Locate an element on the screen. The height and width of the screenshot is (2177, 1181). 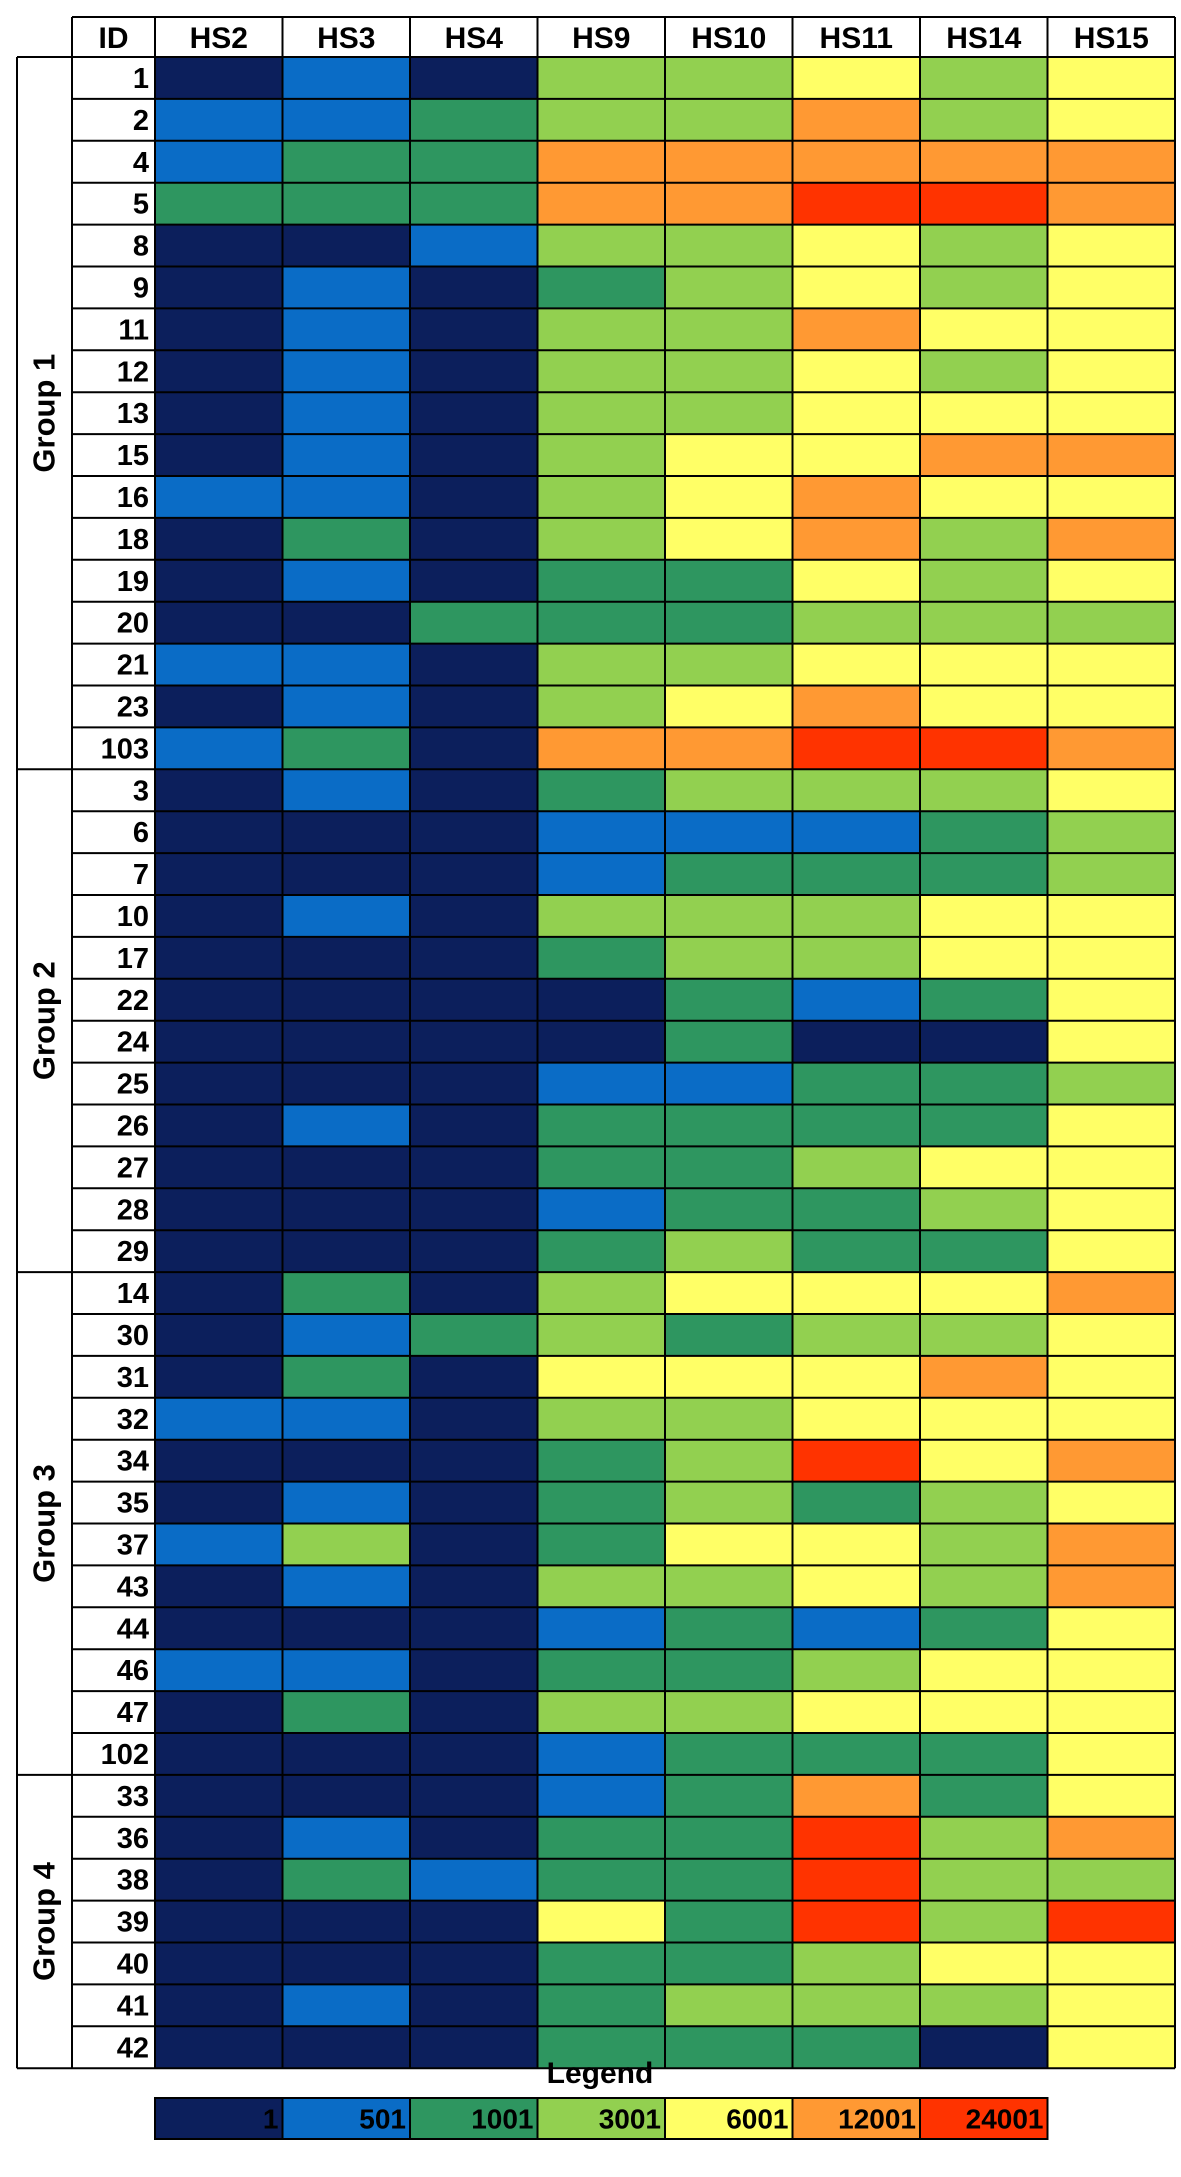
row-id: 42 is located at coordinates (133, 2048).